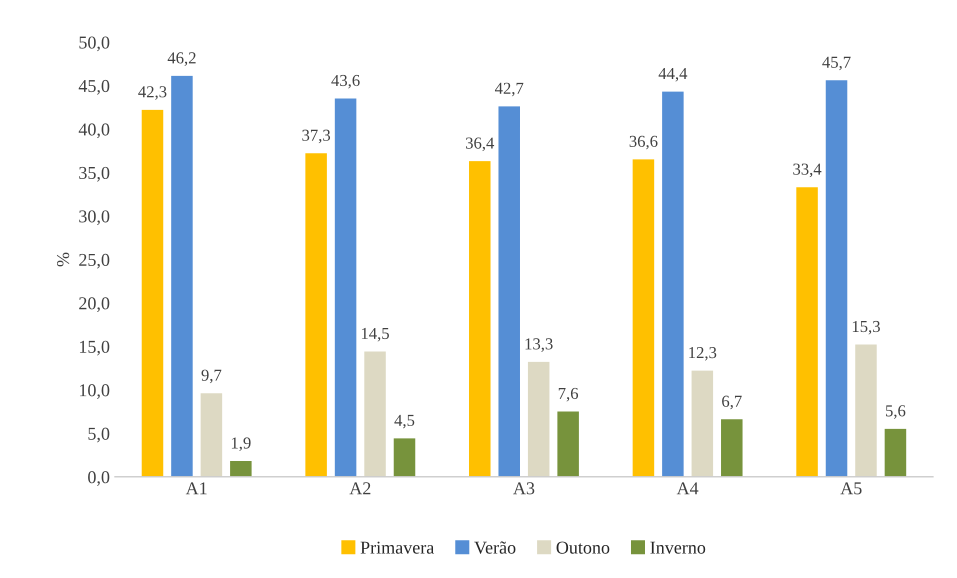 The image size is (957, 578). I want to click on y-axis-title: %, so click(63, 259).